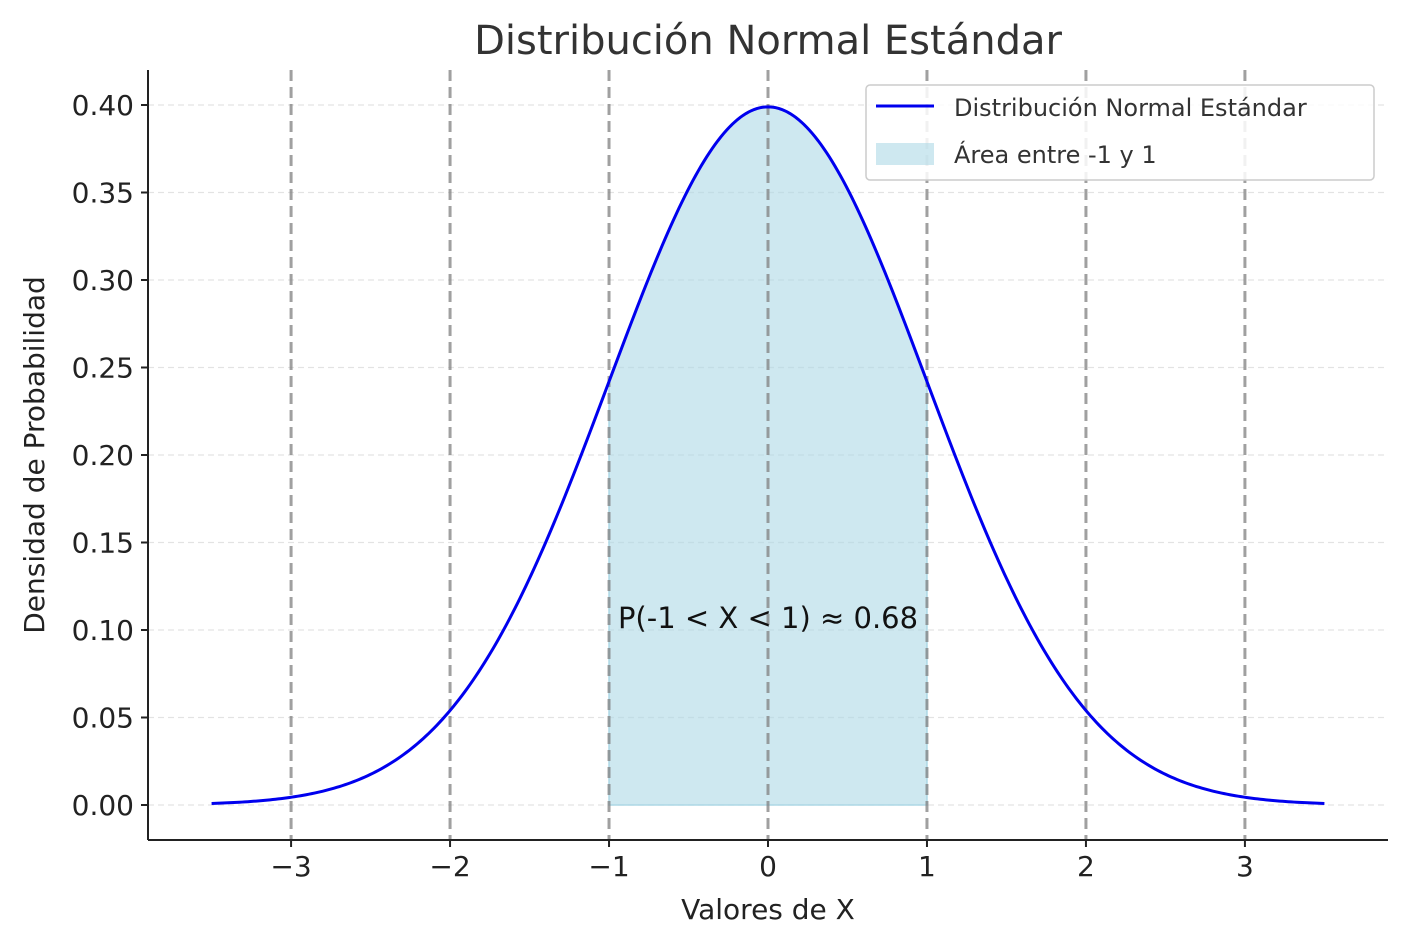 This screenshot has width=1408, height=947. What do you see at coordinates (905, 154) in the screenshot?
I see `legend-swatch-area` at bounding box center [905, 154].